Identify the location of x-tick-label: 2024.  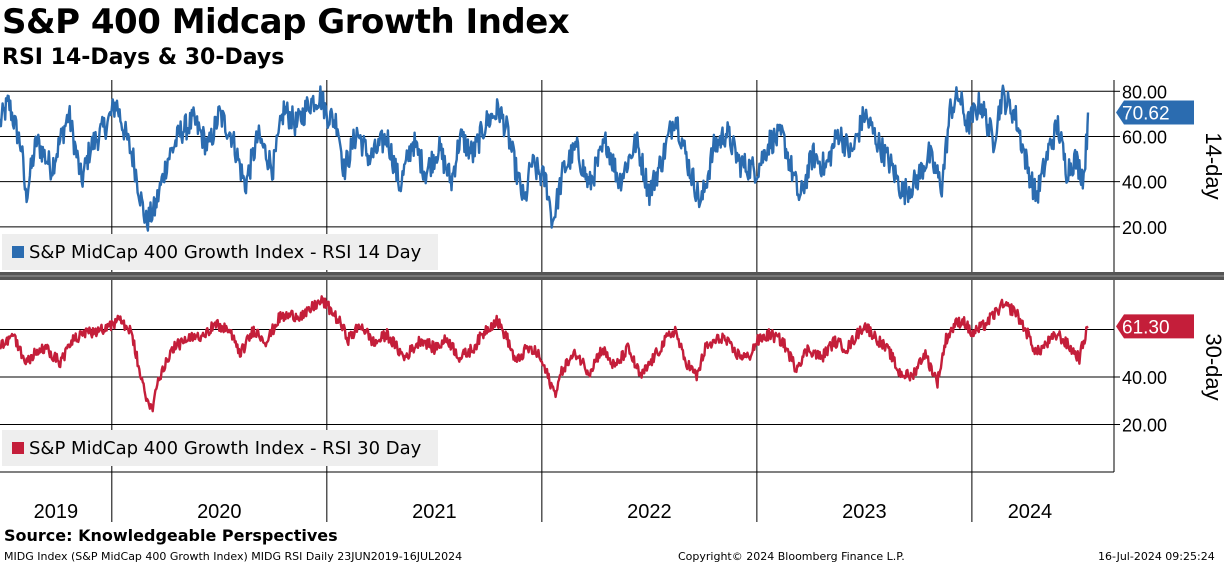
(1030, 512).